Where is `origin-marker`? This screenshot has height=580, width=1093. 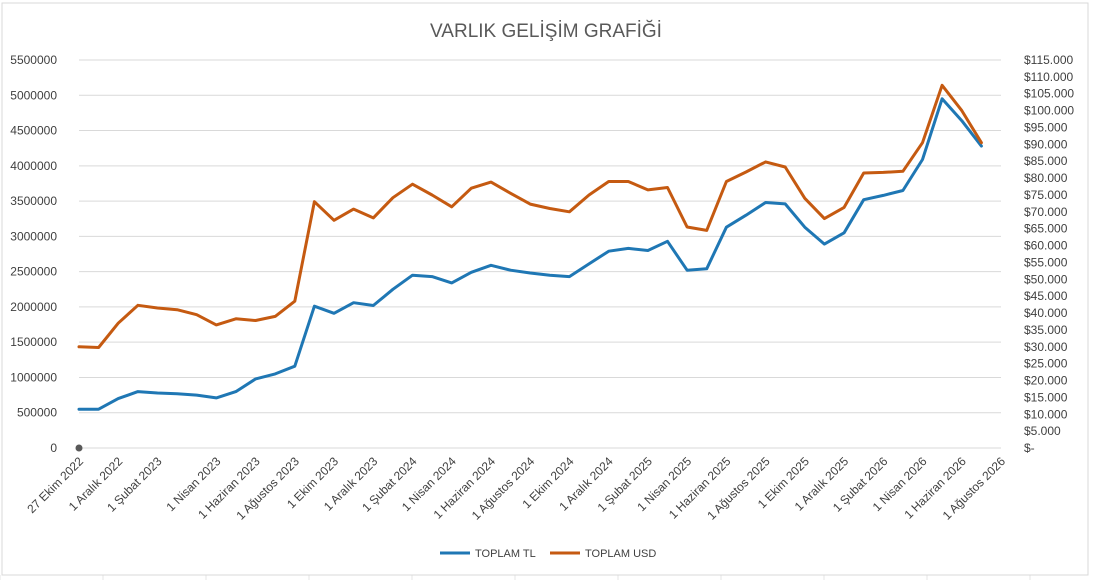
origin-marker is located at coordinates (79, 448).